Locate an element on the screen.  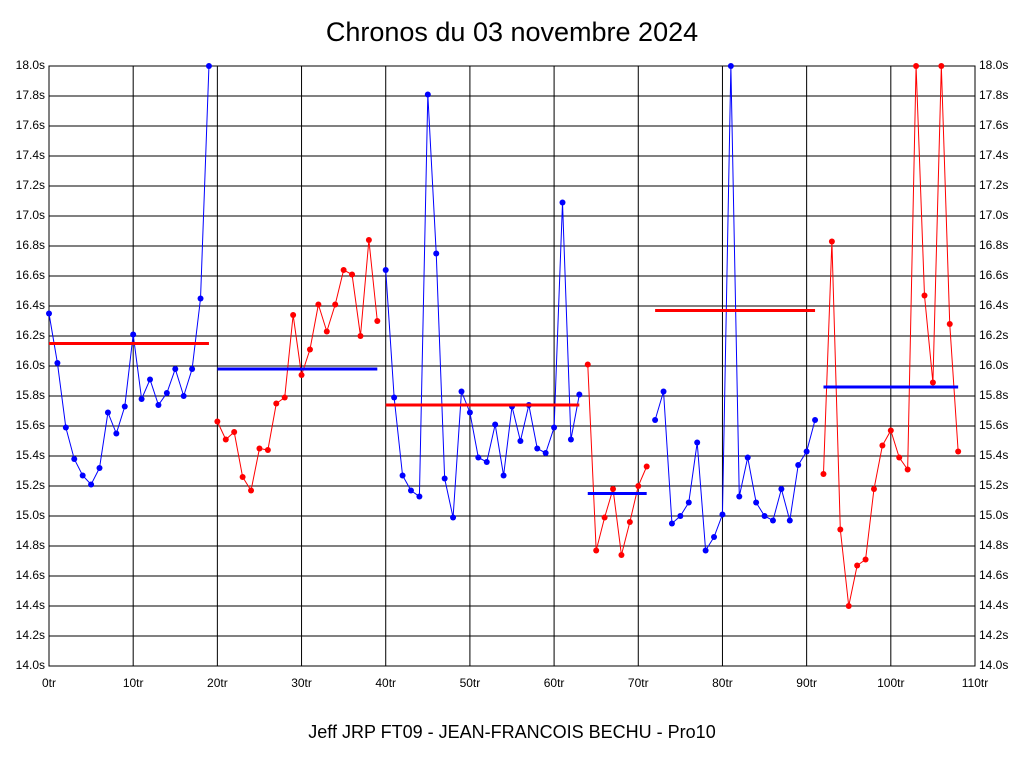
y2-tick-label: 15.0s is located at coordinates (993, 515).